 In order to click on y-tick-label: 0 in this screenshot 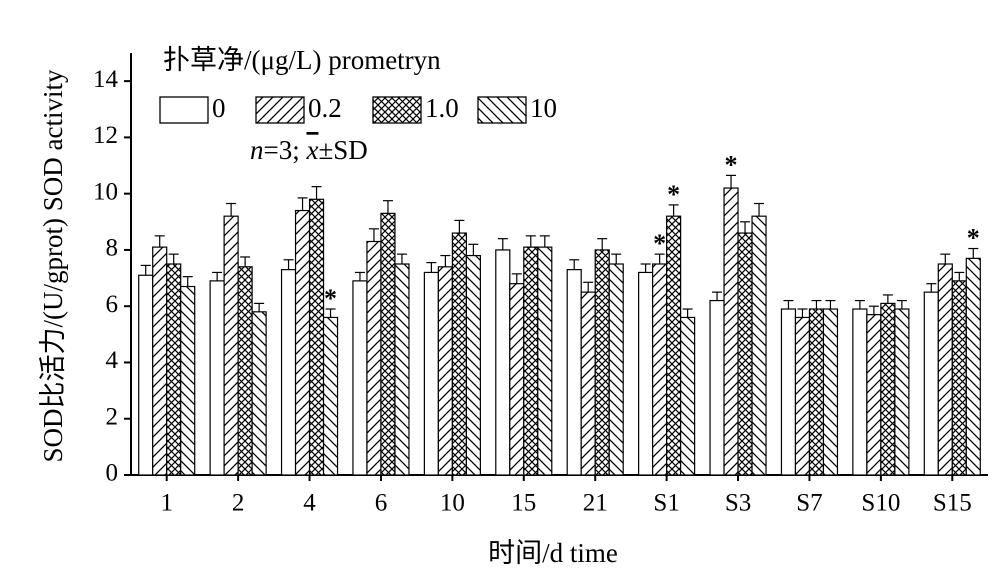, I will do `click(112, 473)`.